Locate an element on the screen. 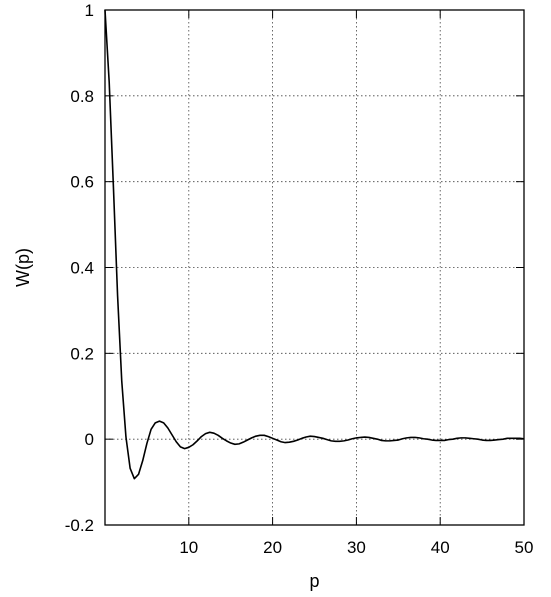 The height and width of the screenshot is (597, 551). y-tick-label: 0.4 is located at coordinates (82, 268).